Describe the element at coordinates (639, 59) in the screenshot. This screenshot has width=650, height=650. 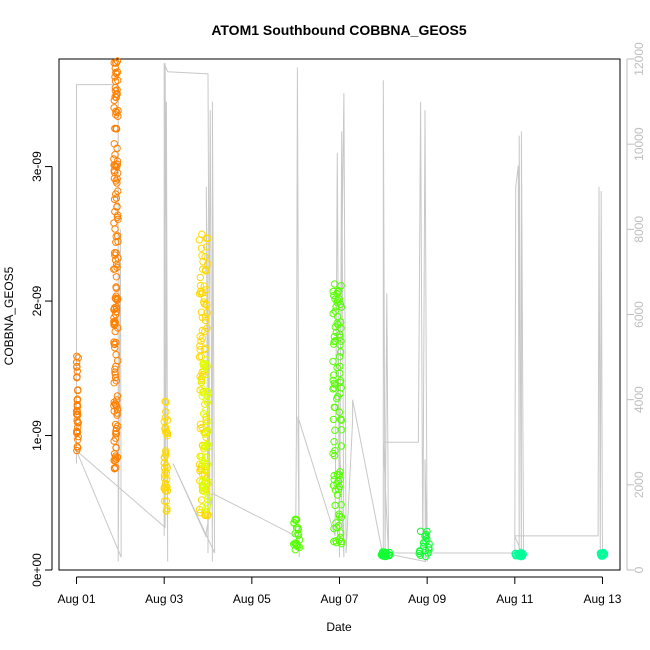
I see `y-right-tick-label: 12000` at that location.